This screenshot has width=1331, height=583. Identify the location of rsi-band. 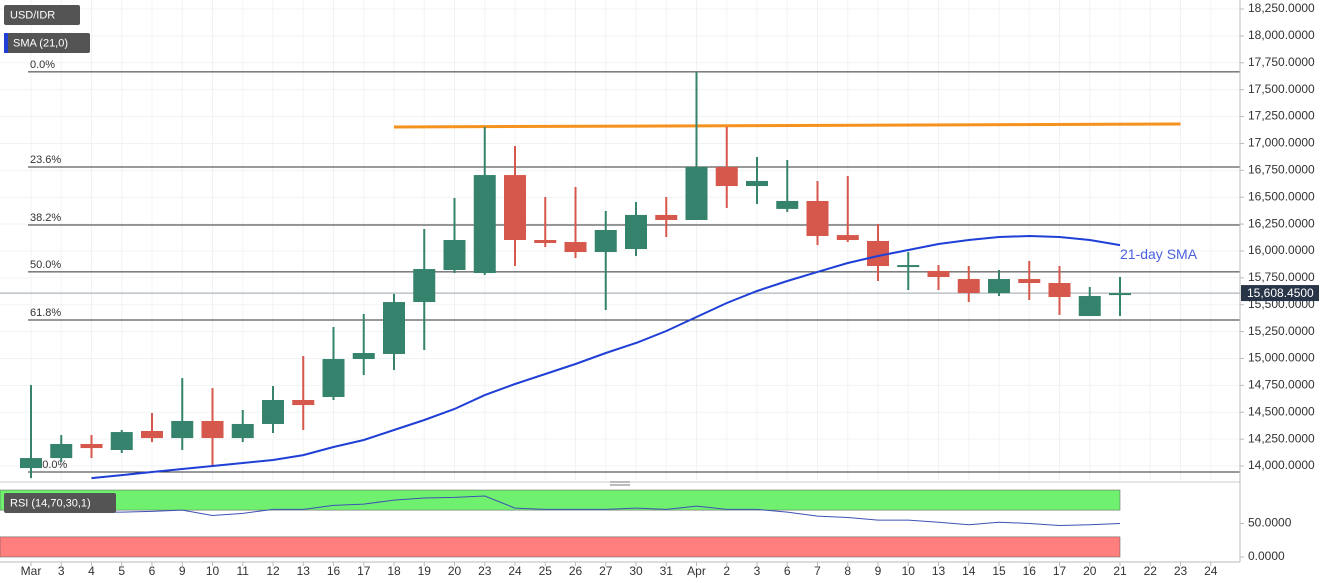
(560, 500).